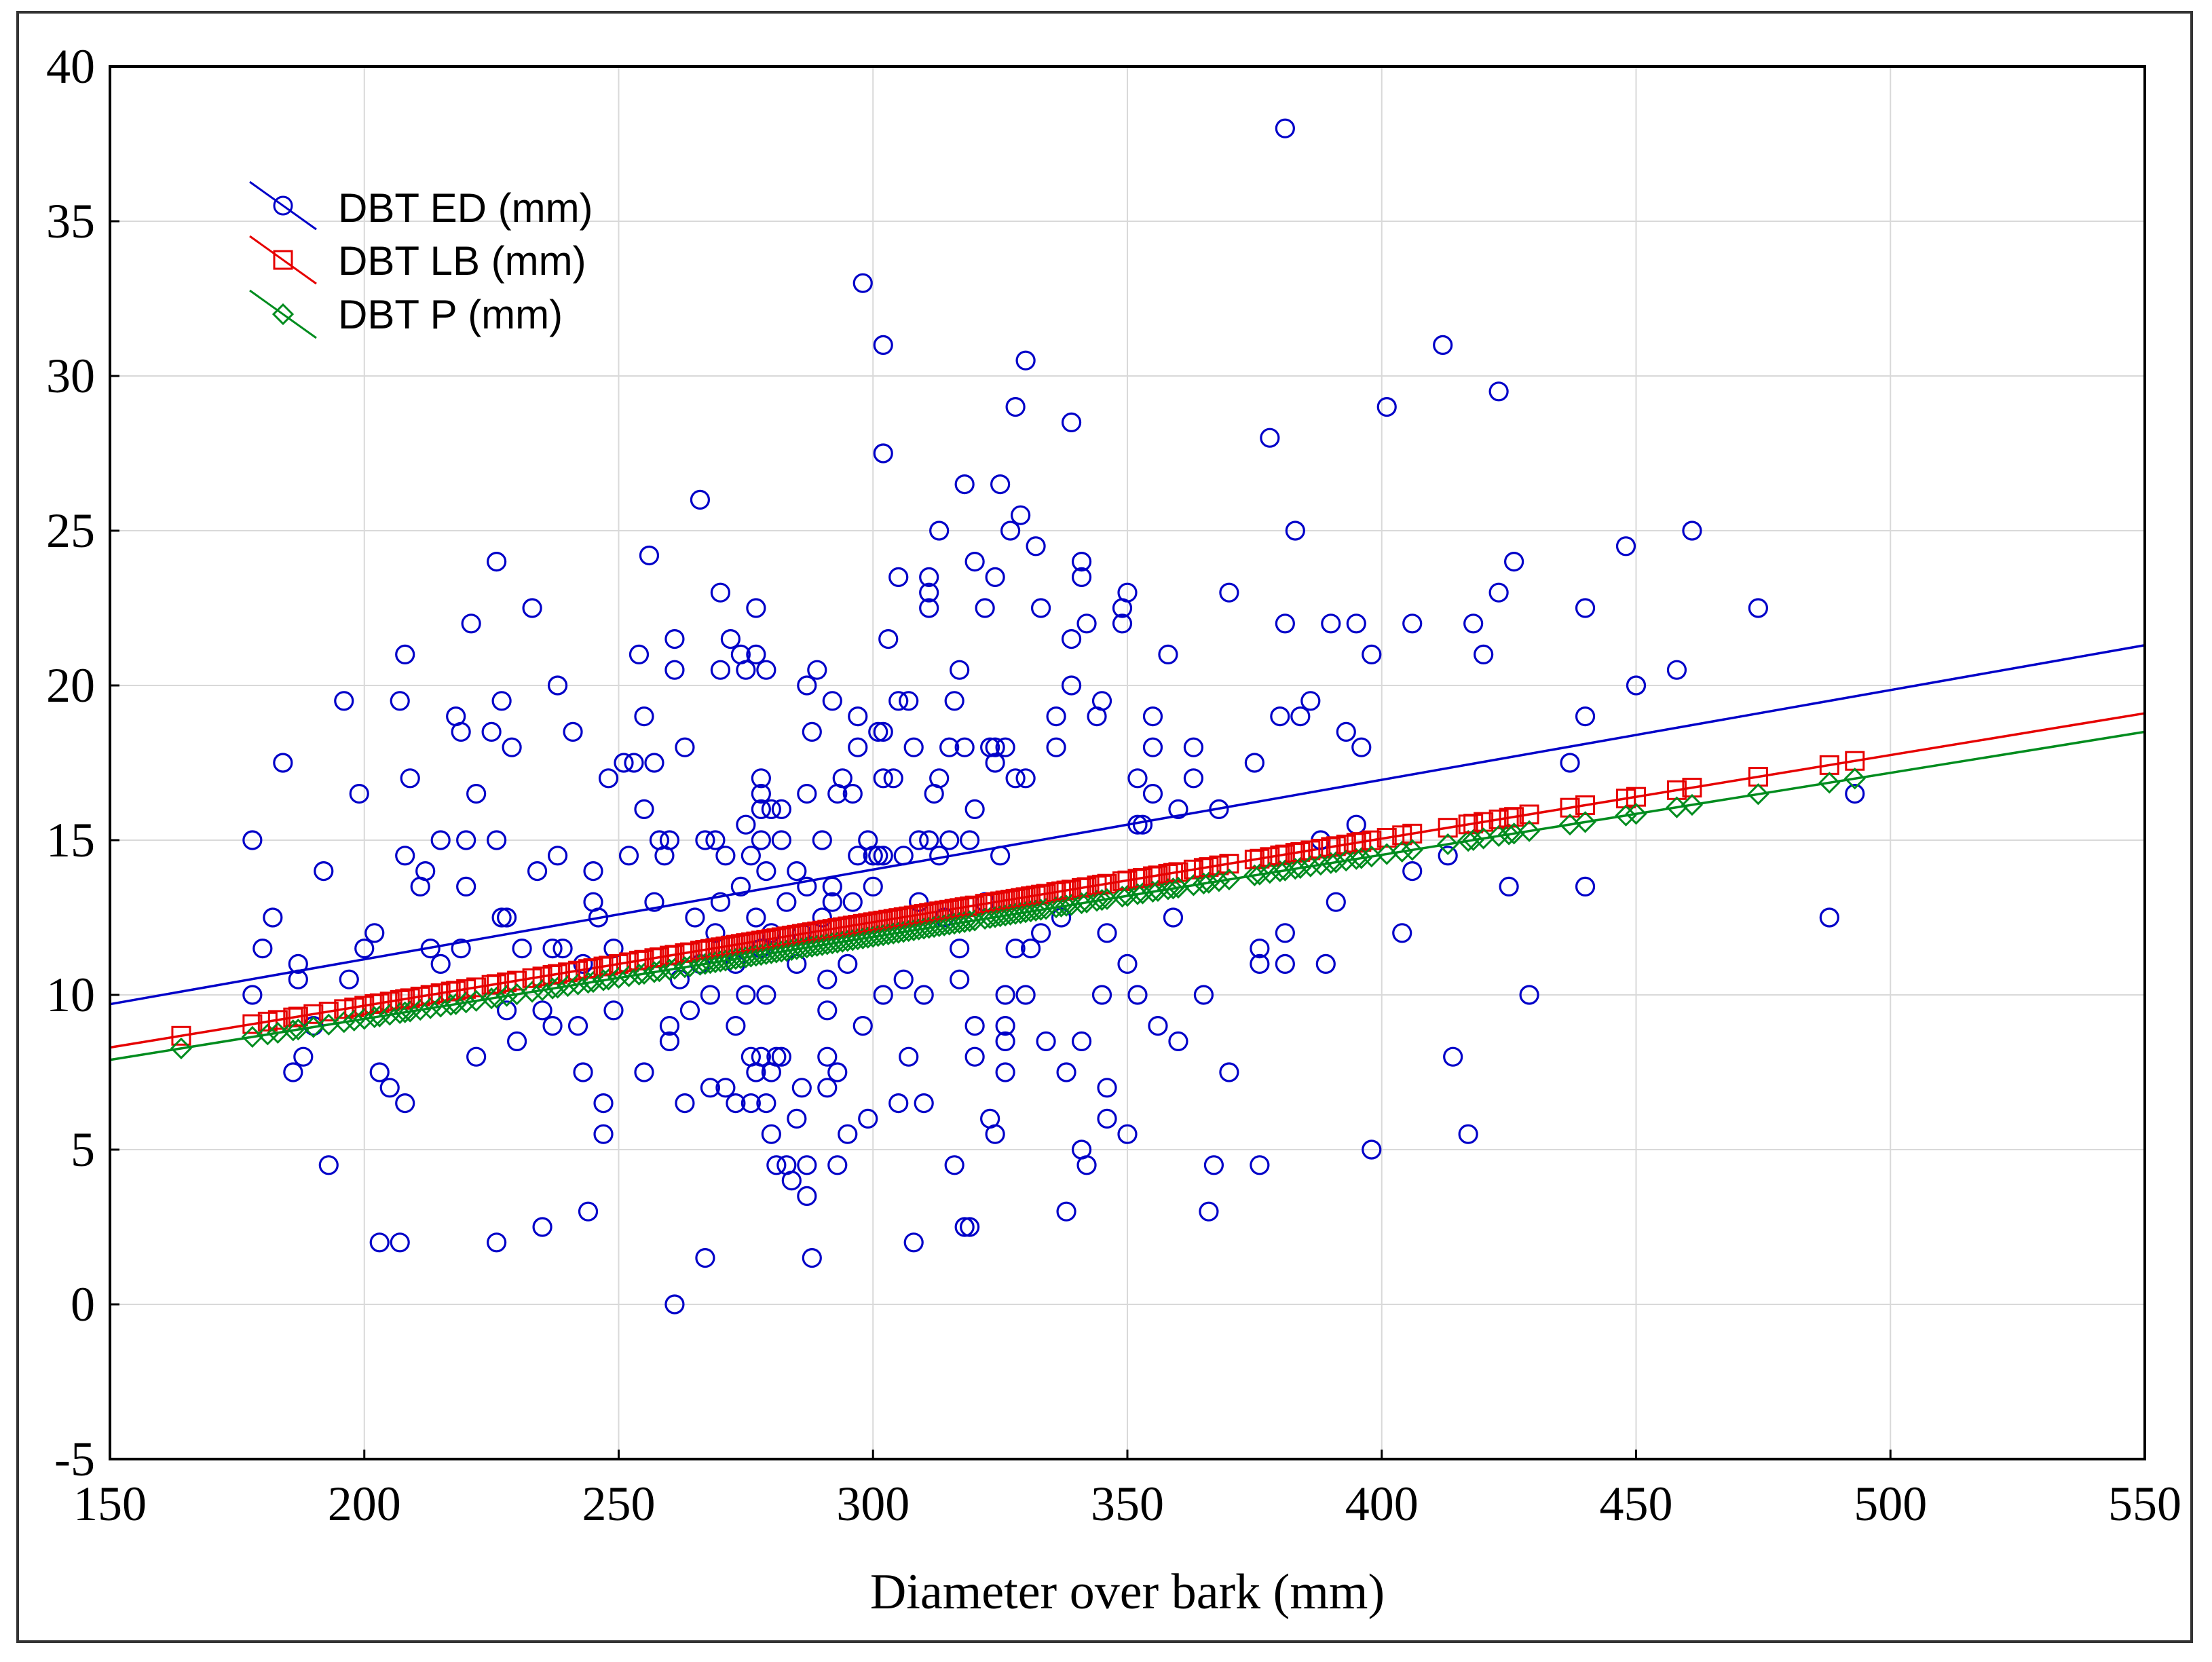 This screenshot has width=2212, height=1662. What do you see at coordinates (283, 314) in the screenshot?
I see `legend-line-p` at bounding box center [283, 314].